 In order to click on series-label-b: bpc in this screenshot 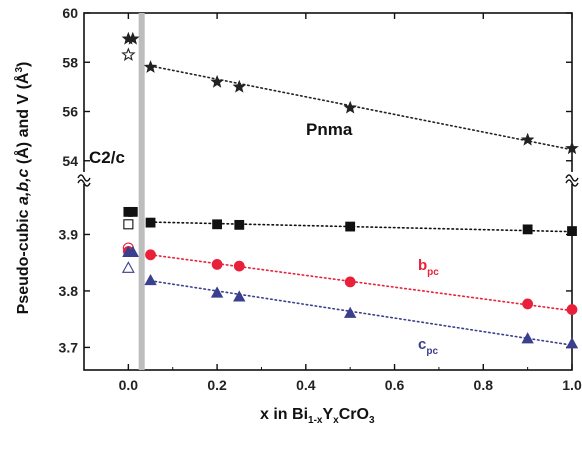, I will do `click(428, 267)`.